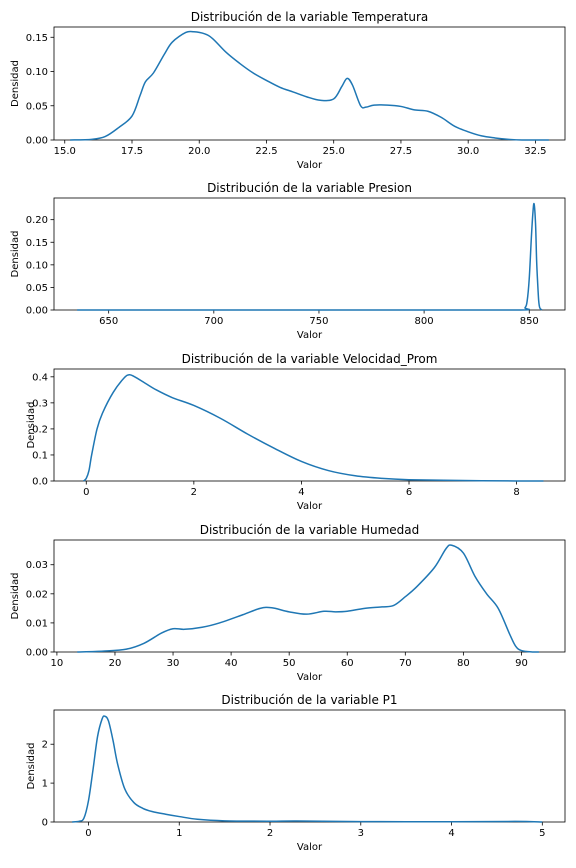 This screenshot has height=868, width=576. Describe the element at coordinates (57, 663) in the screenshot. I see `x-tick-label: 10` at that location.